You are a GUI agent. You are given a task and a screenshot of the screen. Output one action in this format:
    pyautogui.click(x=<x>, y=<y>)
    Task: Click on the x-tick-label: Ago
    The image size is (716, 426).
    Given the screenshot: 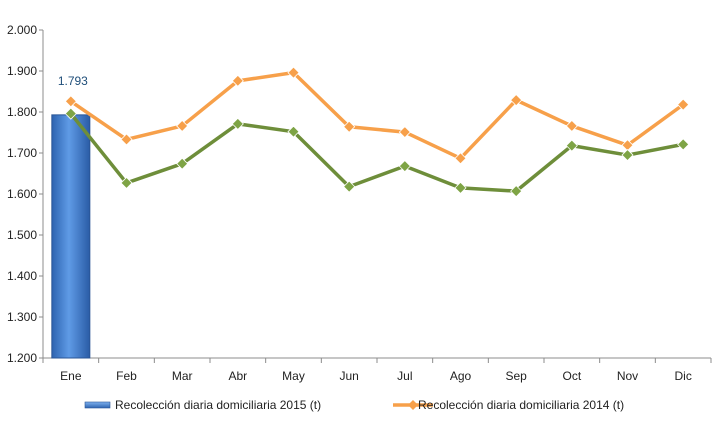 What is the action you would take?
    pyautogui.click(x=461, y=376)
    